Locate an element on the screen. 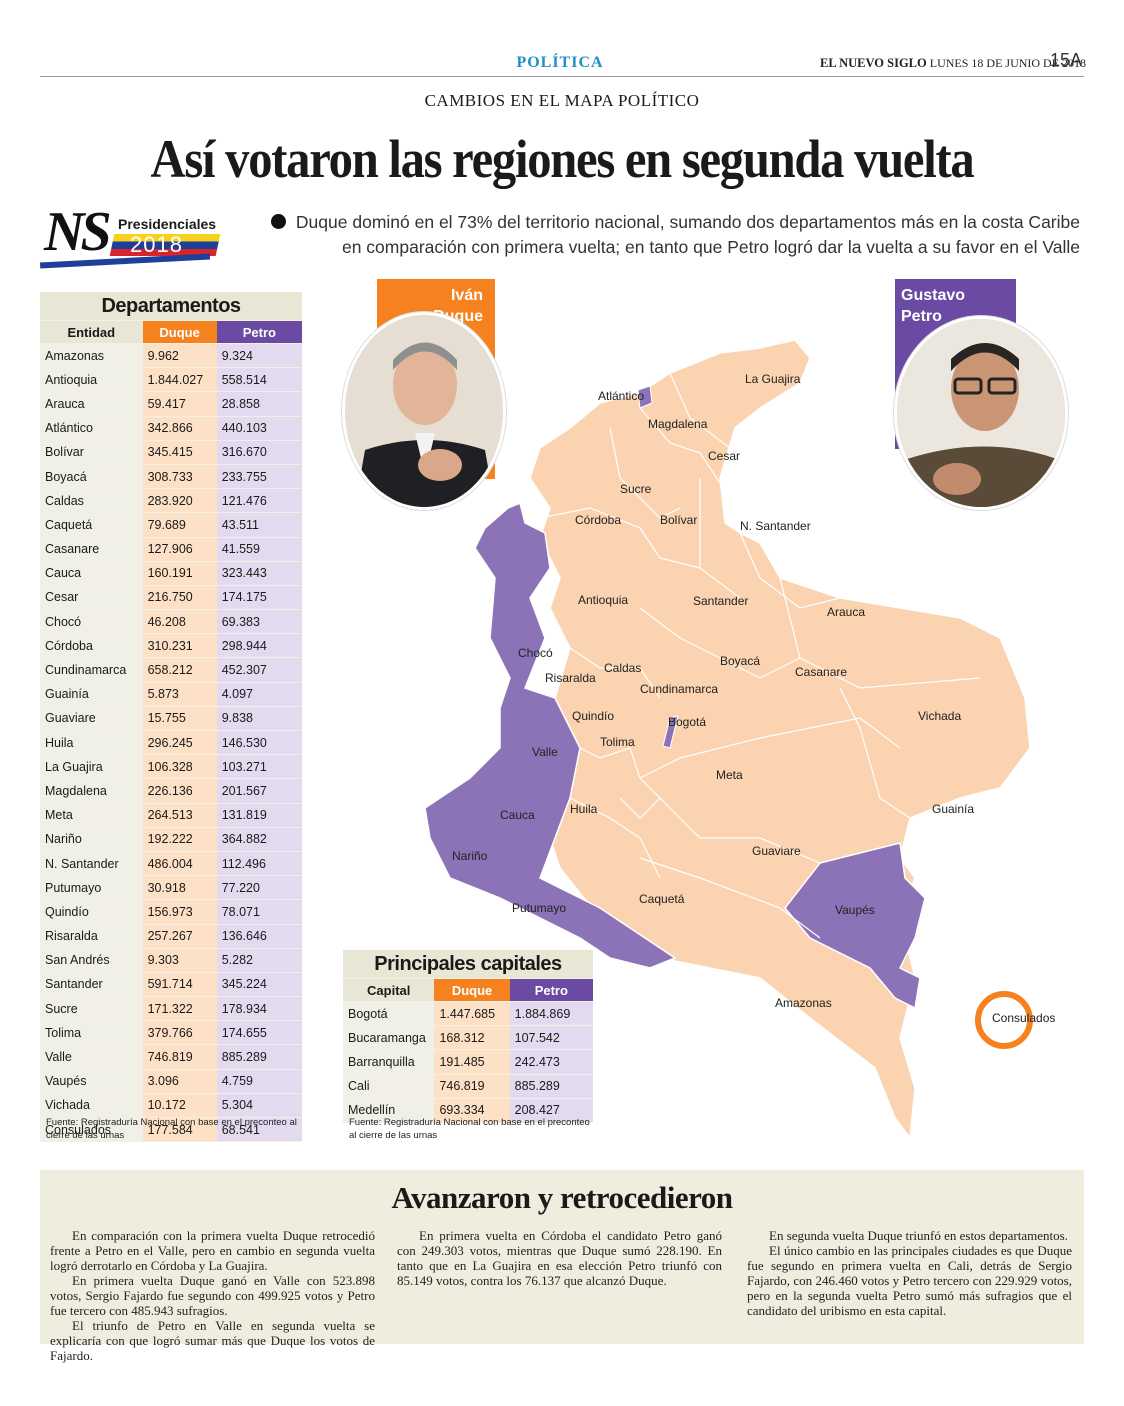 The height and width of the screenshot is (1406, 1124). entity-cell: Huila is located at coordinates (91, 743).